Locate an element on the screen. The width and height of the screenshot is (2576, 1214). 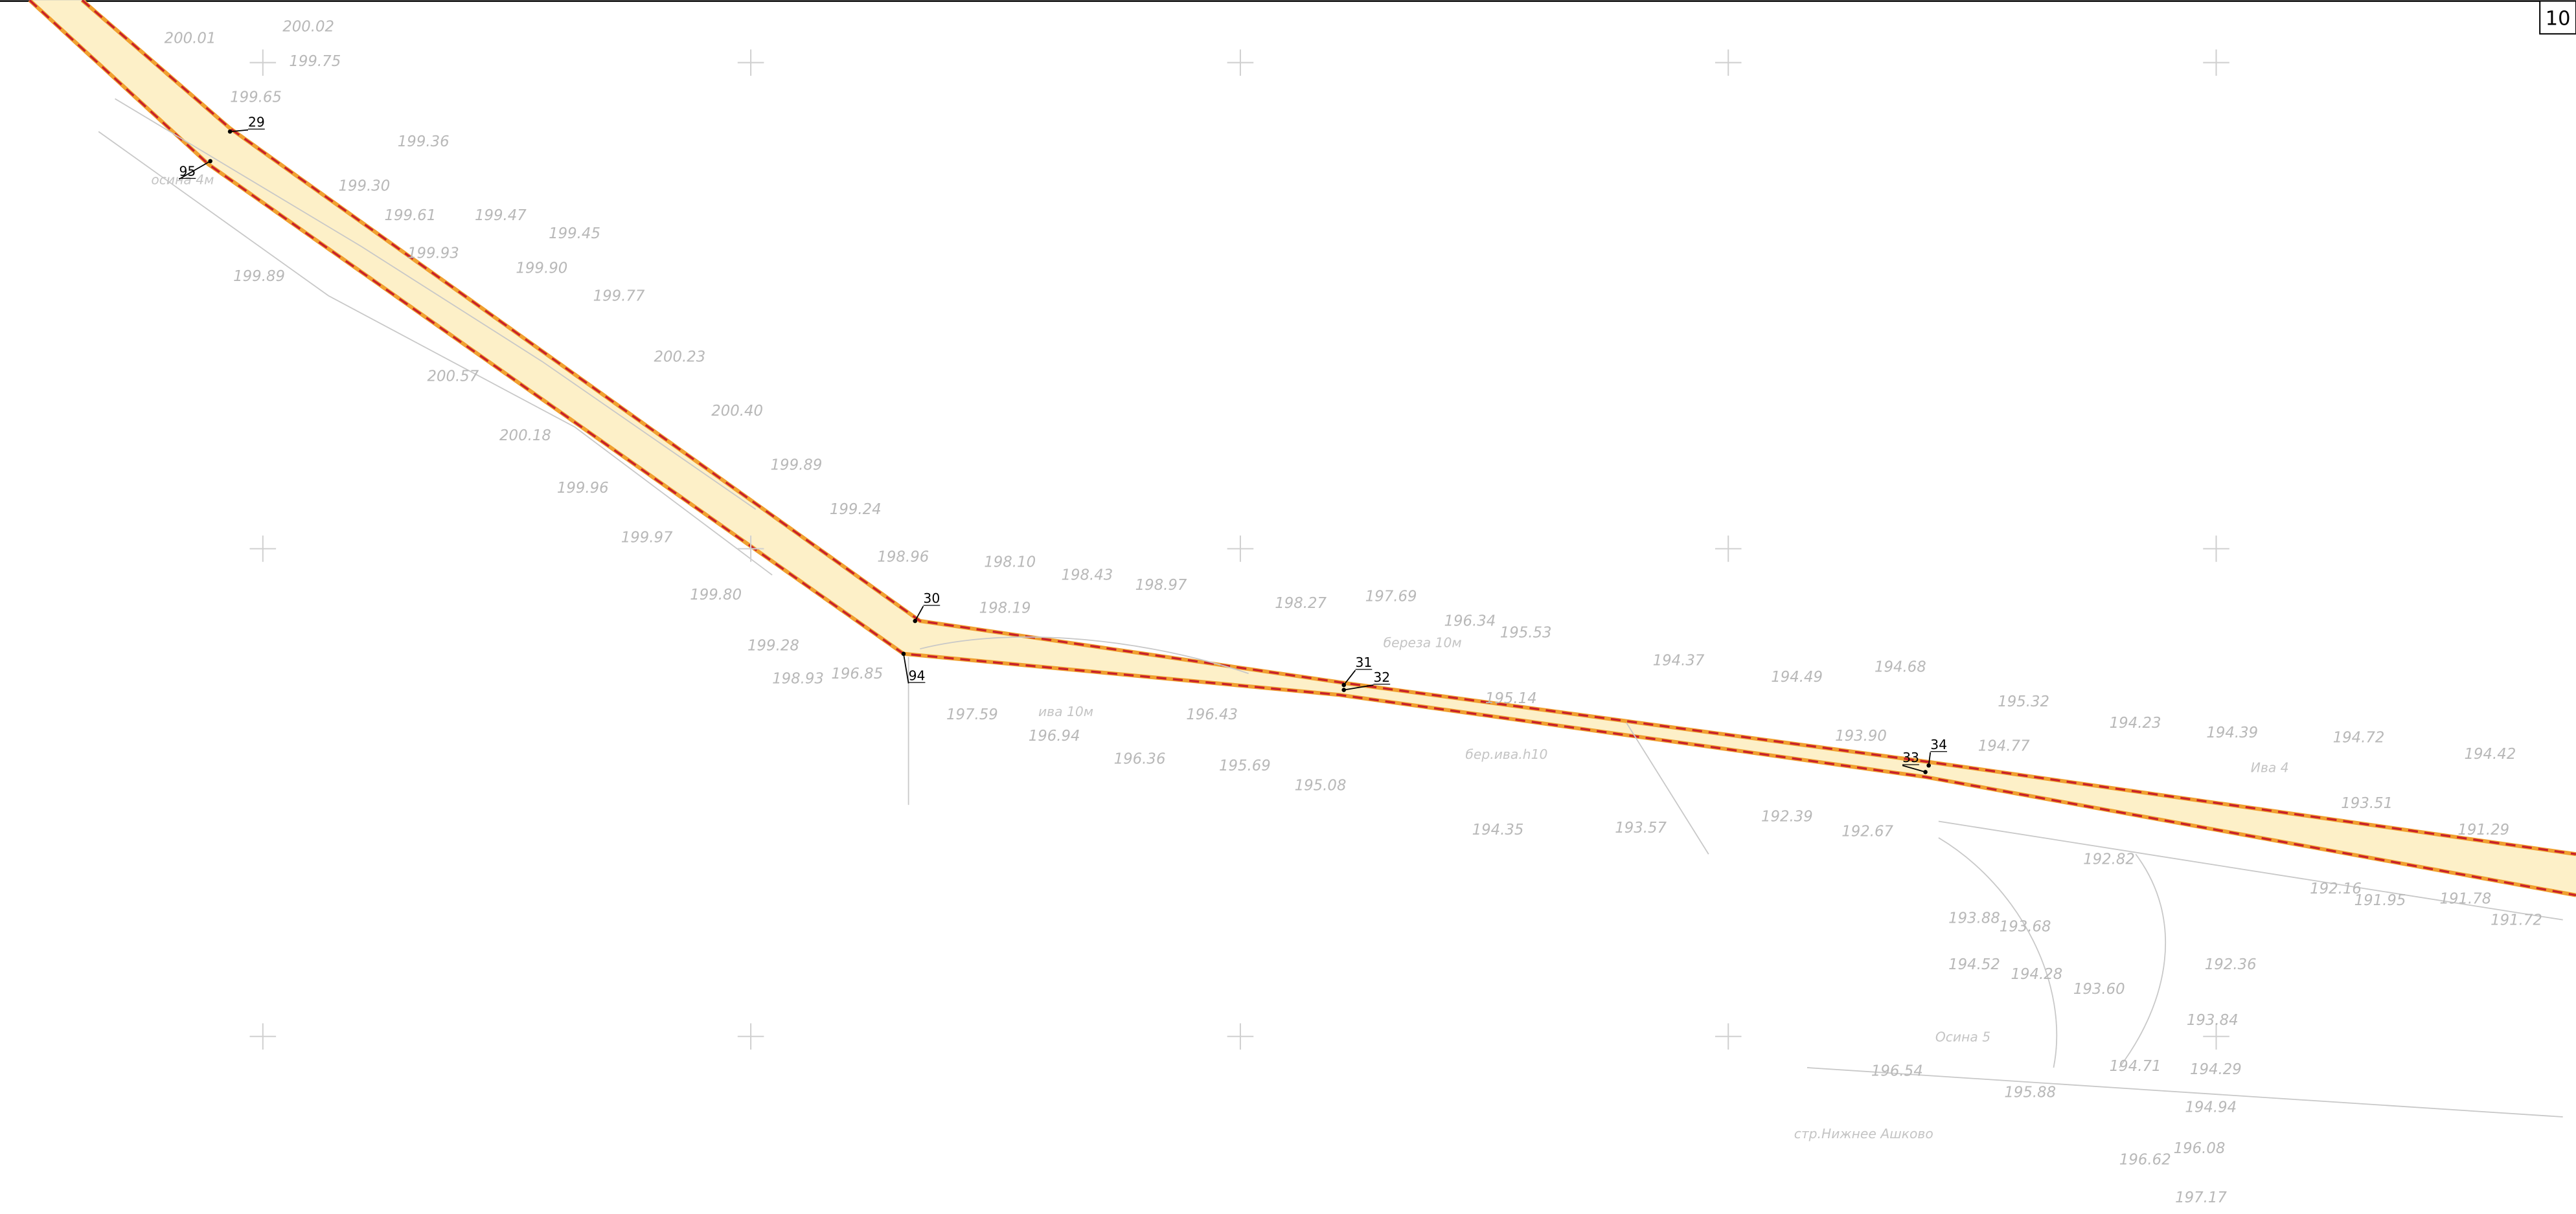
elevation-label: 200.02 is located at coordinates (308, 27).